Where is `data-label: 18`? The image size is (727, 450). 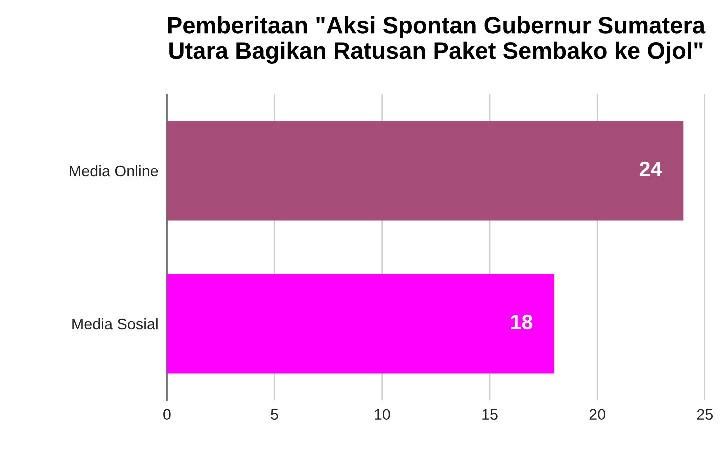
data-label: 18 is located at coordinates (522, 322).